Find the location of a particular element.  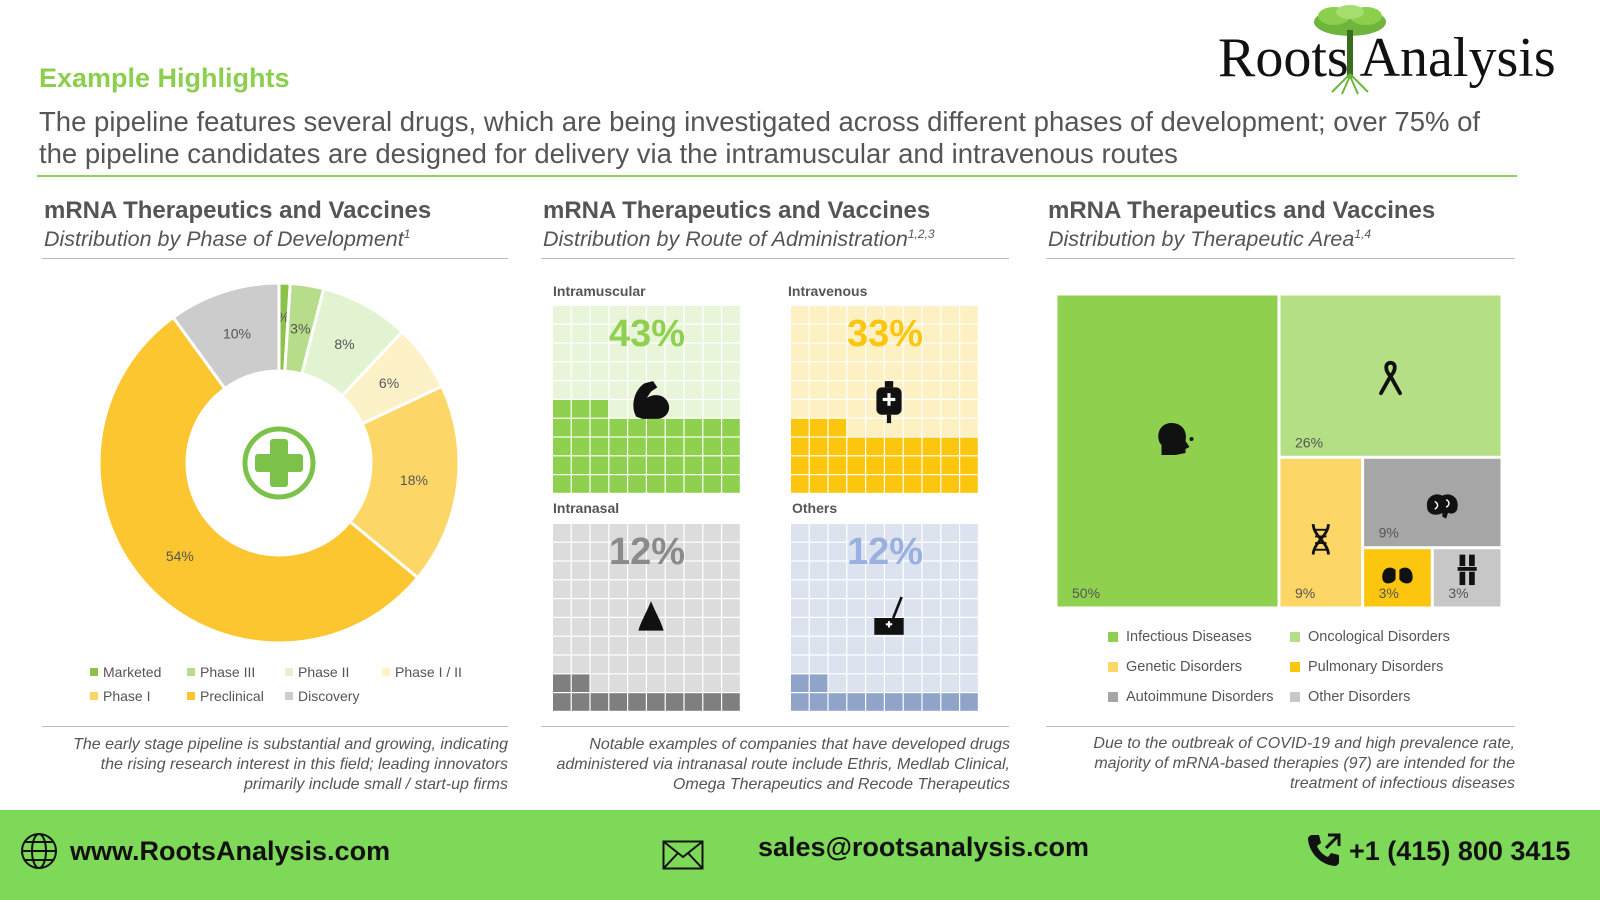

treemap-legend-item: Infectious Diseases is located at coordinates (1180, 637).